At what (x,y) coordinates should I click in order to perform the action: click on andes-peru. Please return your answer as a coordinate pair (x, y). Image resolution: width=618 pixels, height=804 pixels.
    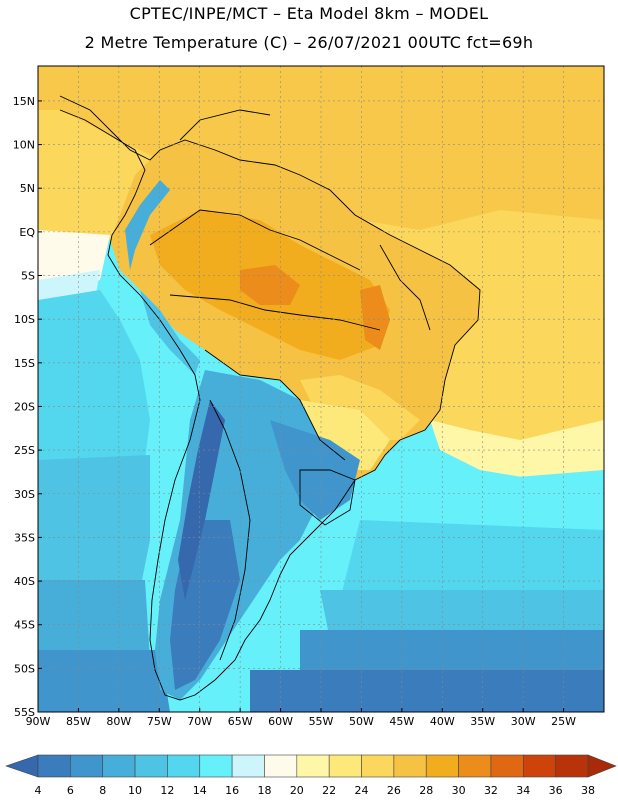
    Looking at the image, I should click on (170, 332).